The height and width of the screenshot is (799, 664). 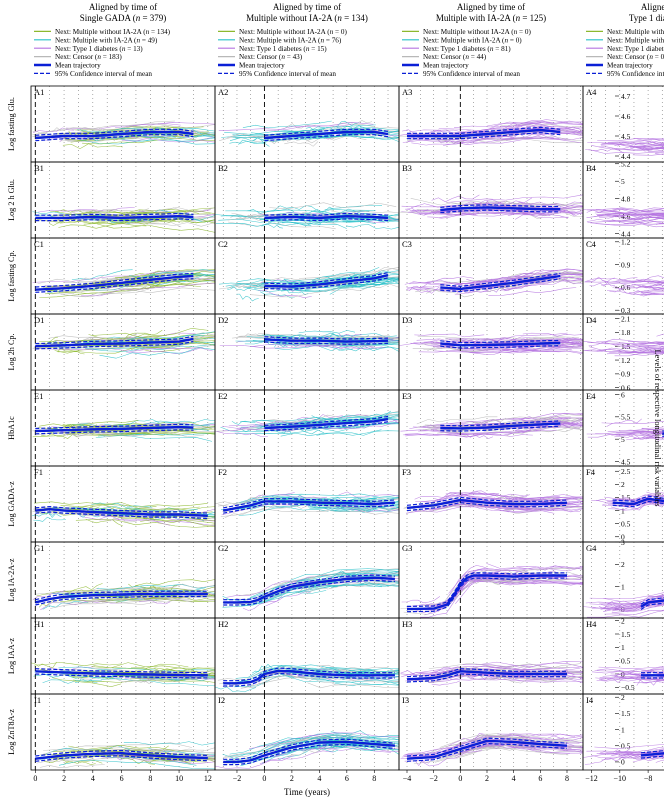 What do you see at coordinates (476, 18) in the screenshot?
I see `column-title-group: Multiple with IA-2A (` at bounding box center [476, 18].